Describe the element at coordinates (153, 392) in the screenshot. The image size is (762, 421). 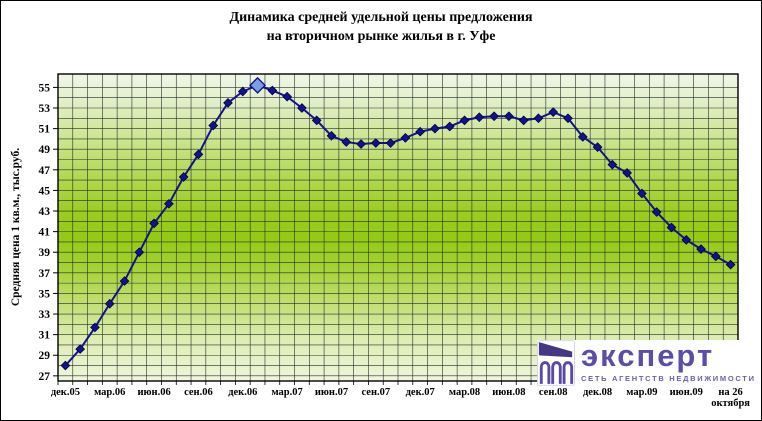
I see `x-tick-label: июн.06` at that location.